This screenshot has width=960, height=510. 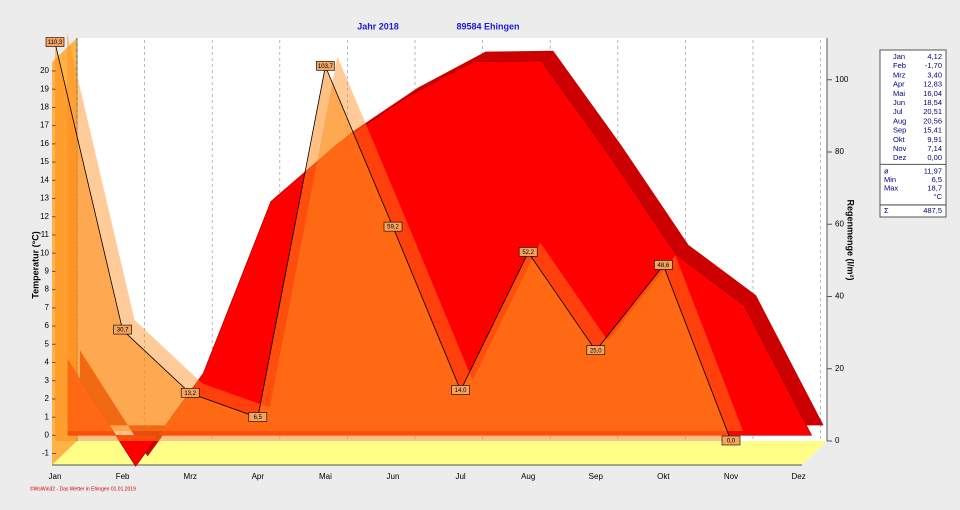 What do you see at coordinates (932, 102) in the screenshot?
I see `panel-value: 18,54` at bounding box center [932, 102].